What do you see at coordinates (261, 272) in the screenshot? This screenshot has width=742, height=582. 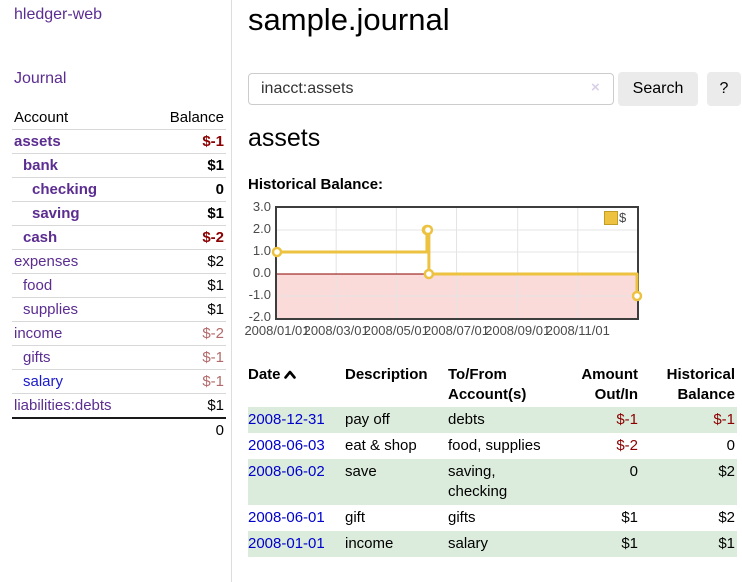 I see `y-axis-tick-label: 0.0` at bounding box center [261, 272].